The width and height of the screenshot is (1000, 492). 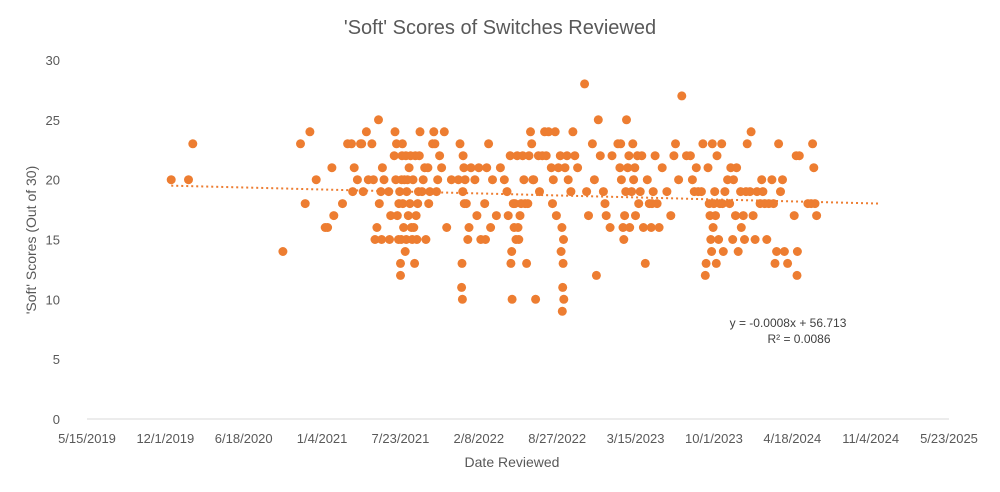 I want to click on y-axis-title: 'Soft' Scores (Out of 30), so click(x=31, y=240).